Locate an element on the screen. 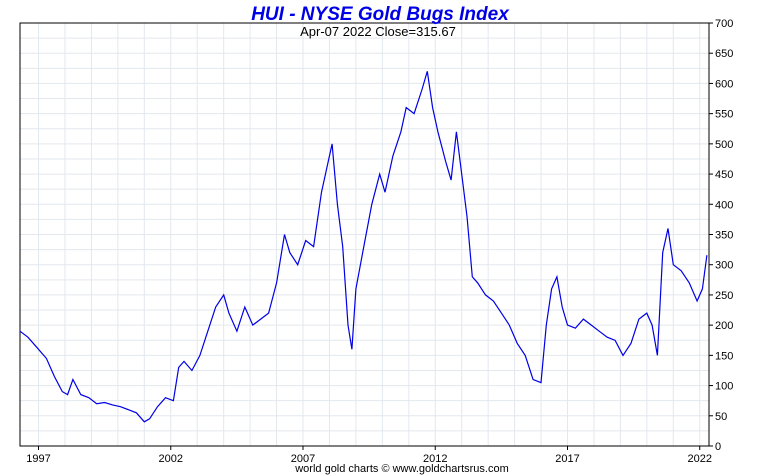 This screenshot has height=475, width=760. x-axis: 1997 2002 2007 2012 2017 2022 is located at coordinates (369, 455).